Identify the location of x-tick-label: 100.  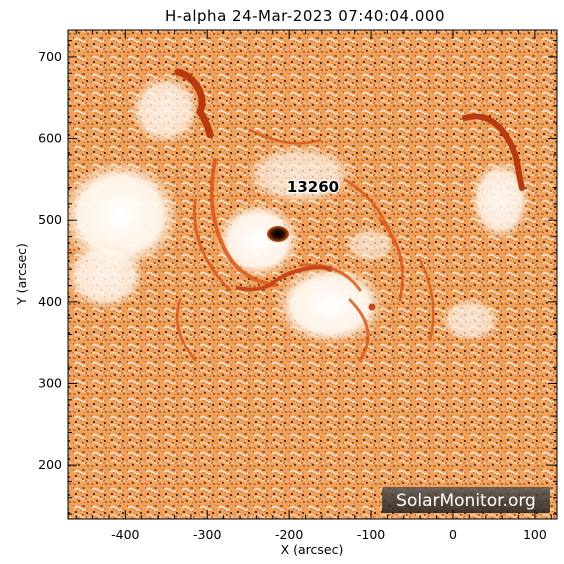
(535, 534).